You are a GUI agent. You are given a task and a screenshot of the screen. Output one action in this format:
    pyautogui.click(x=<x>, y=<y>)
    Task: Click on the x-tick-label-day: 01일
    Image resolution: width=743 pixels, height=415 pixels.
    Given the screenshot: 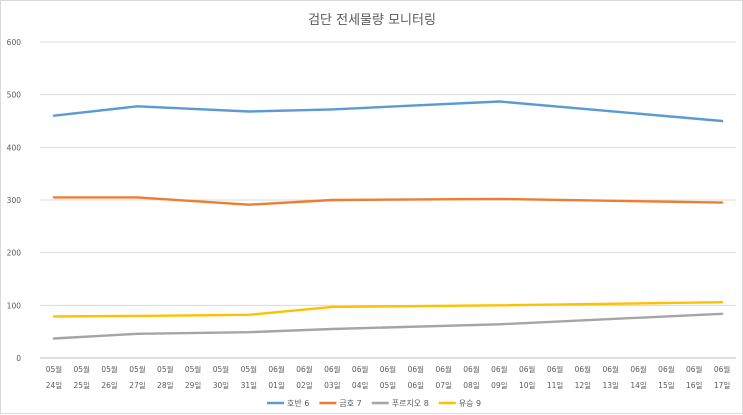 What is the action you would take?
    pyautogui.click(x=276, y=385)
    